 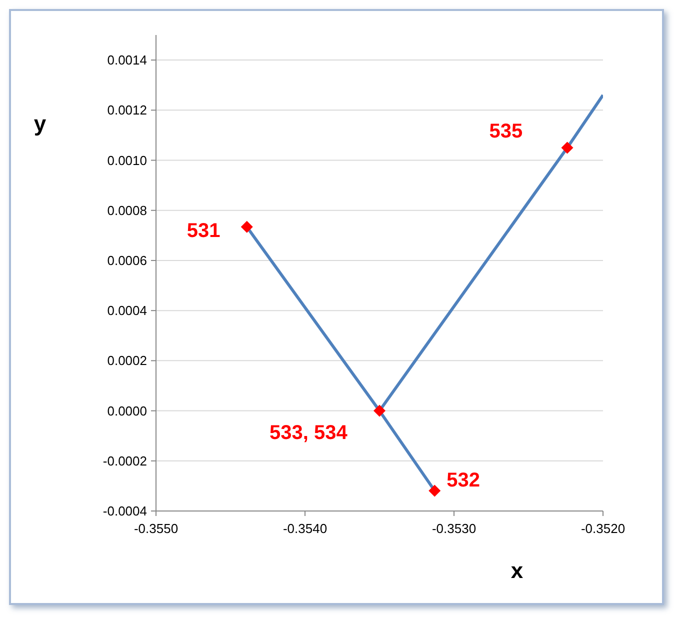 I want to click on y-tick-label: 0.0008, so click(x=127, y=210).